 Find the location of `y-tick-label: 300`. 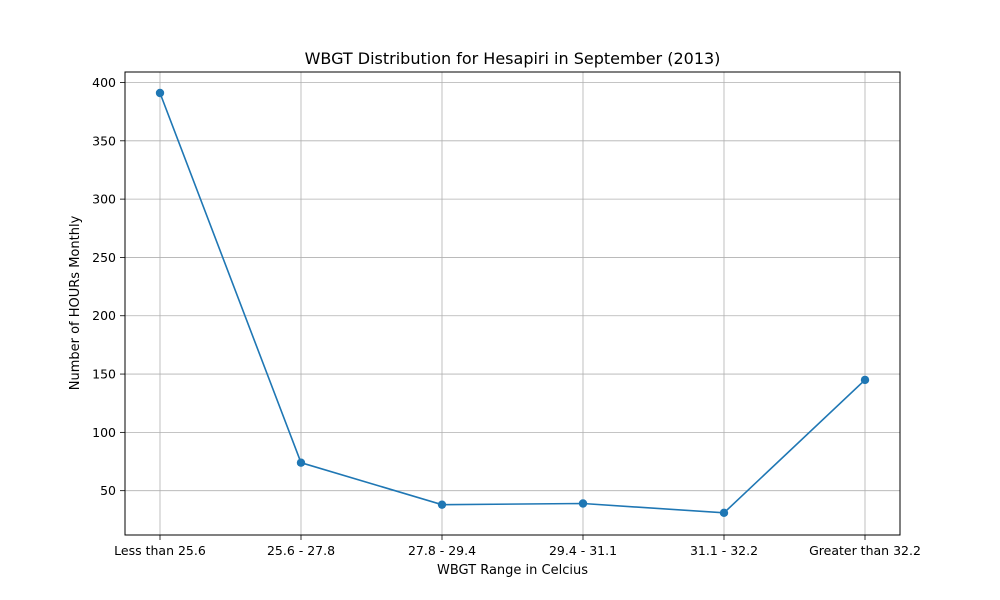

y-tick-label: 300 is located at coordinates (104, 199).